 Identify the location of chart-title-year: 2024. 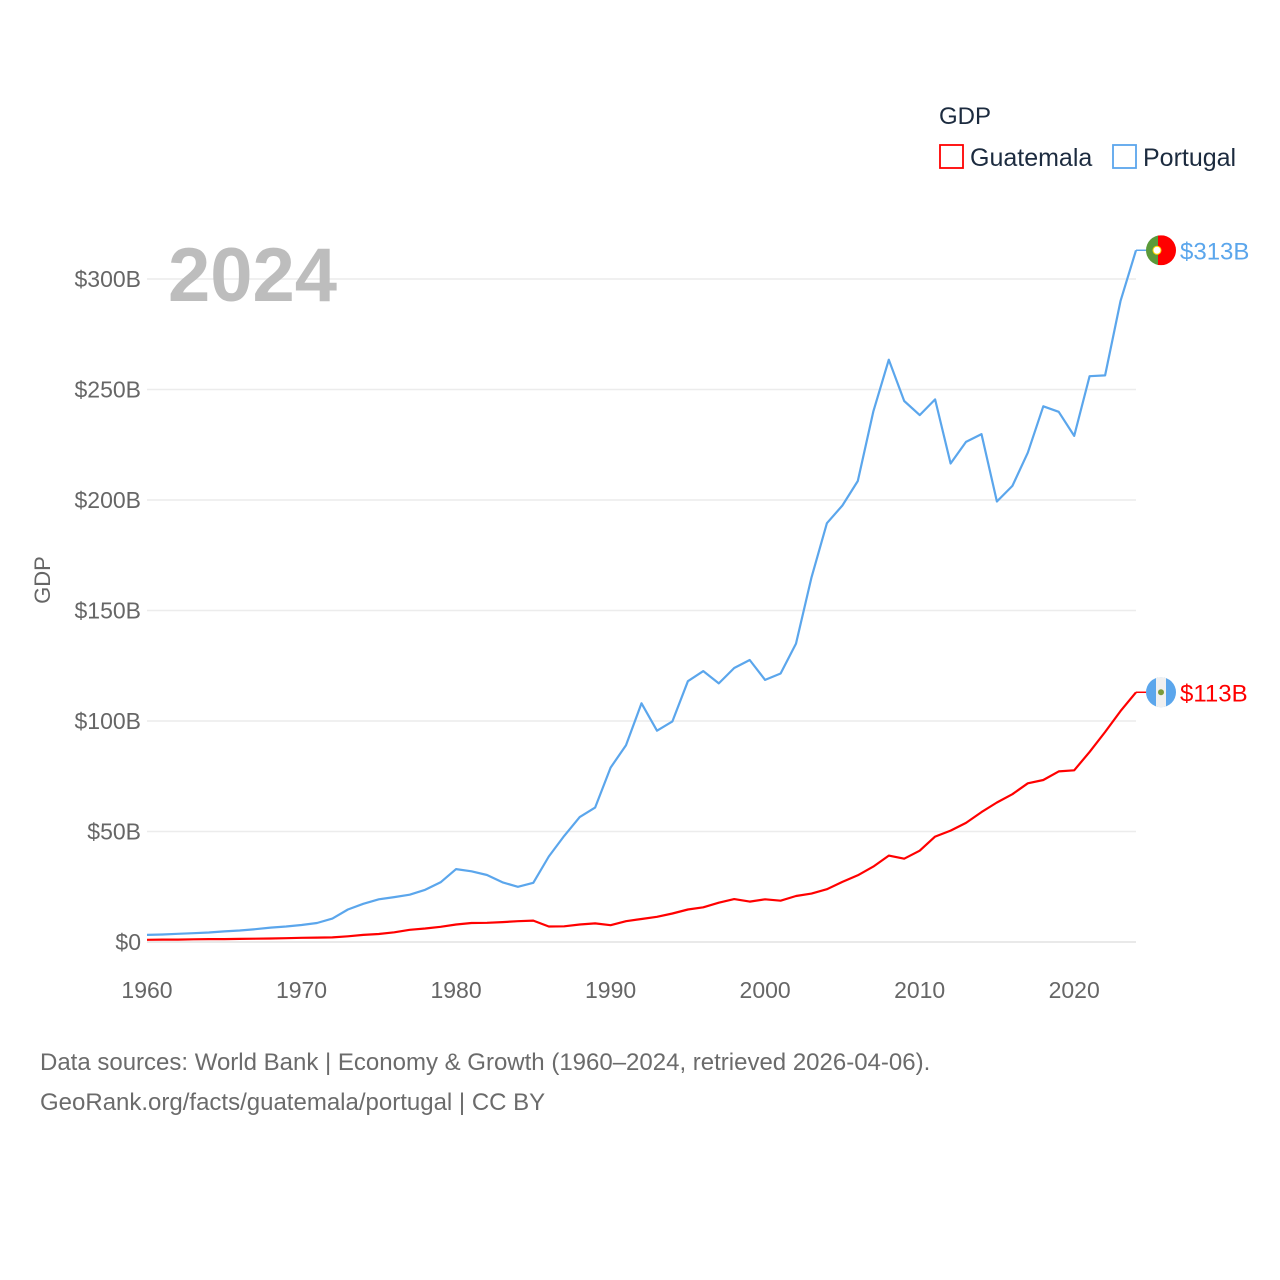
(252, 275).